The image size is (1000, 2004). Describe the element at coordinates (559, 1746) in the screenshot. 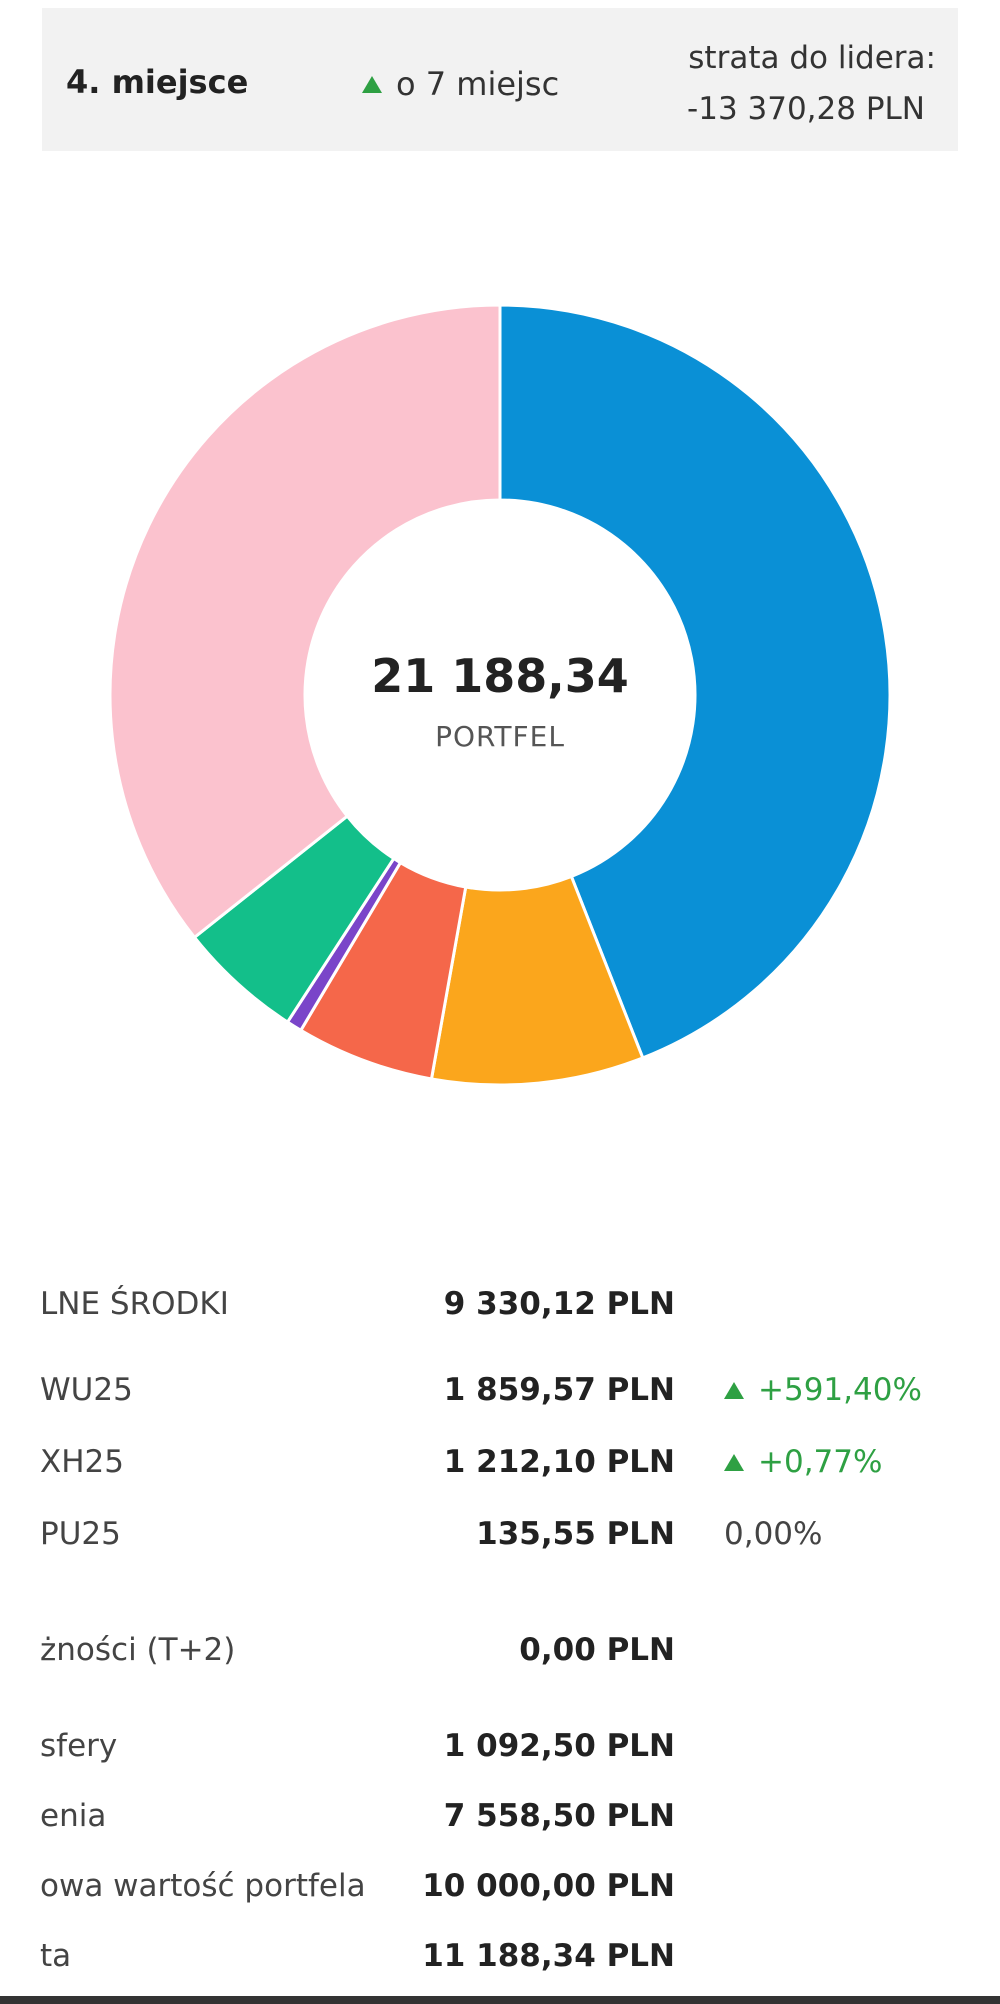

I see `summary-value: 1 092,50 PLN` at that location.